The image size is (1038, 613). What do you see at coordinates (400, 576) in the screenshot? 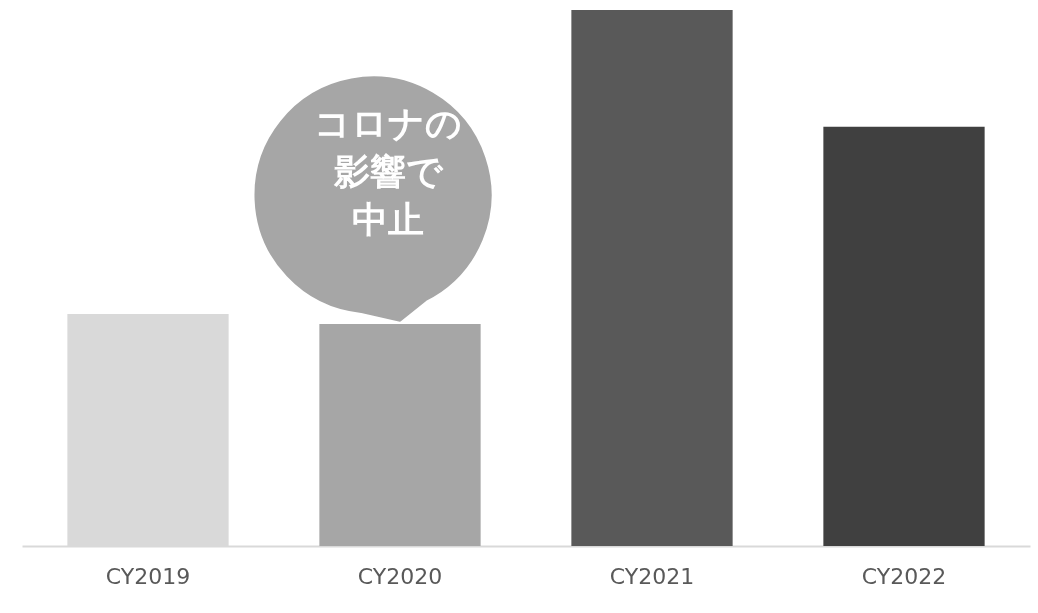
I see `x-tick-label: CY2020` at bounding box center [400, 576].